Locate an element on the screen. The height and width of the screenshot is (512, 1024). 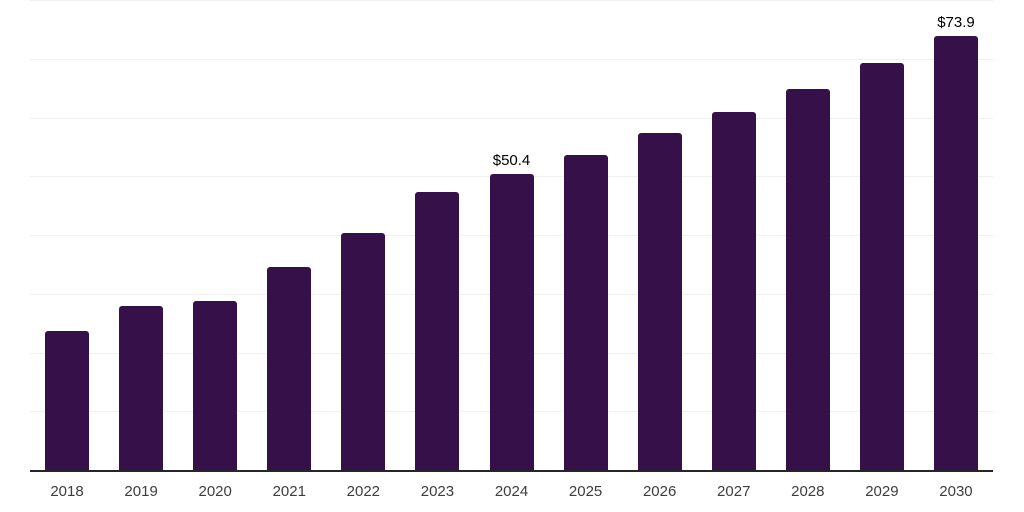
x-tick-label-2019: 2019 is located at coordinates (141, 491).